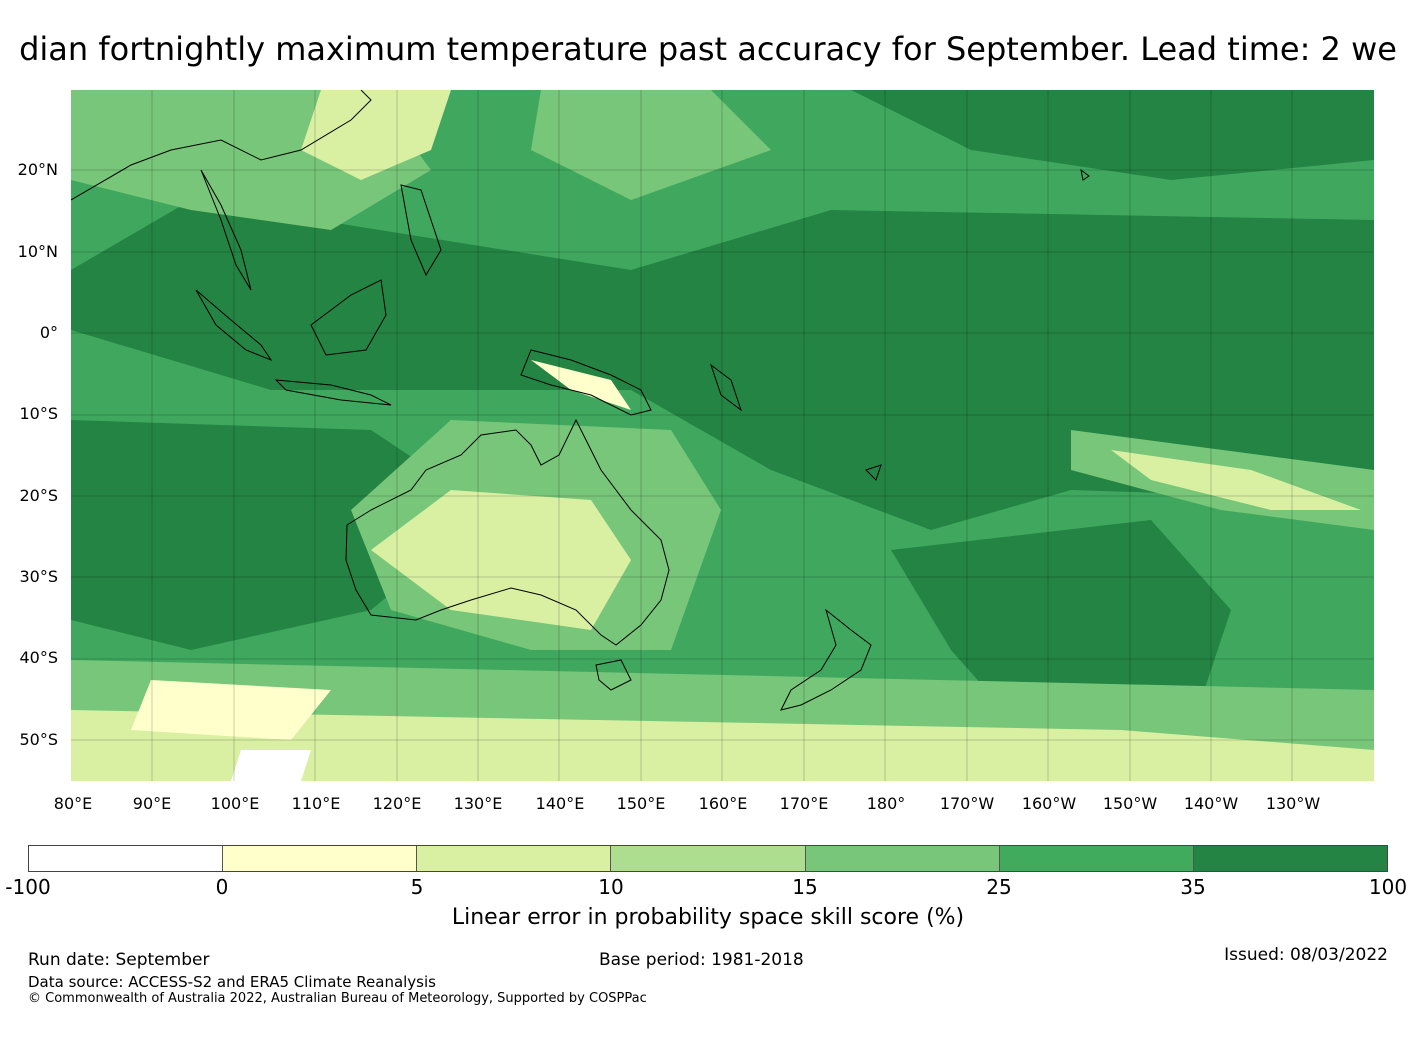  I want to click on philippines-coast, so click(421, 230).